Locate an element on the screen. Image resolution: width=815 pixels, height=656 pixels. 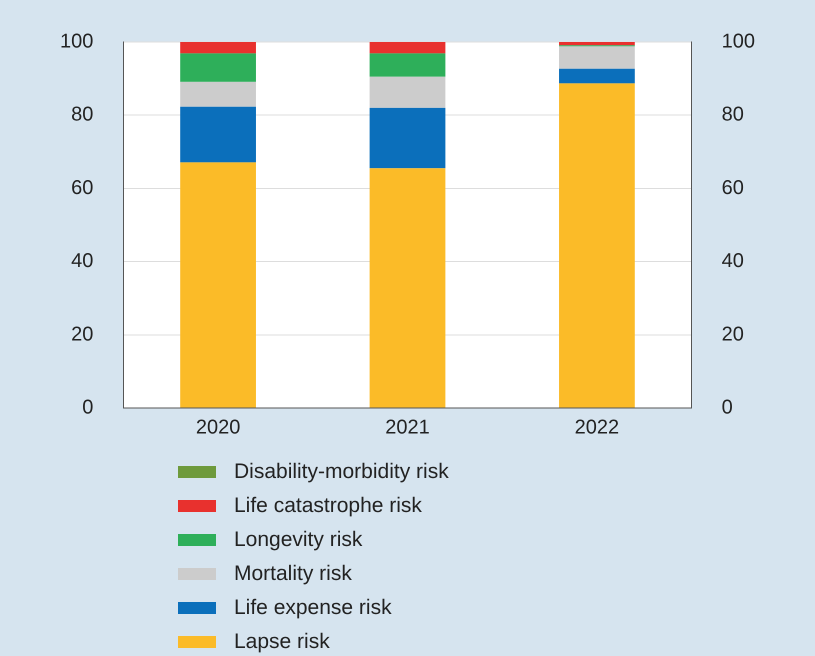
legend-label: Life catastrophe risk is located at coordinates (328, 506).